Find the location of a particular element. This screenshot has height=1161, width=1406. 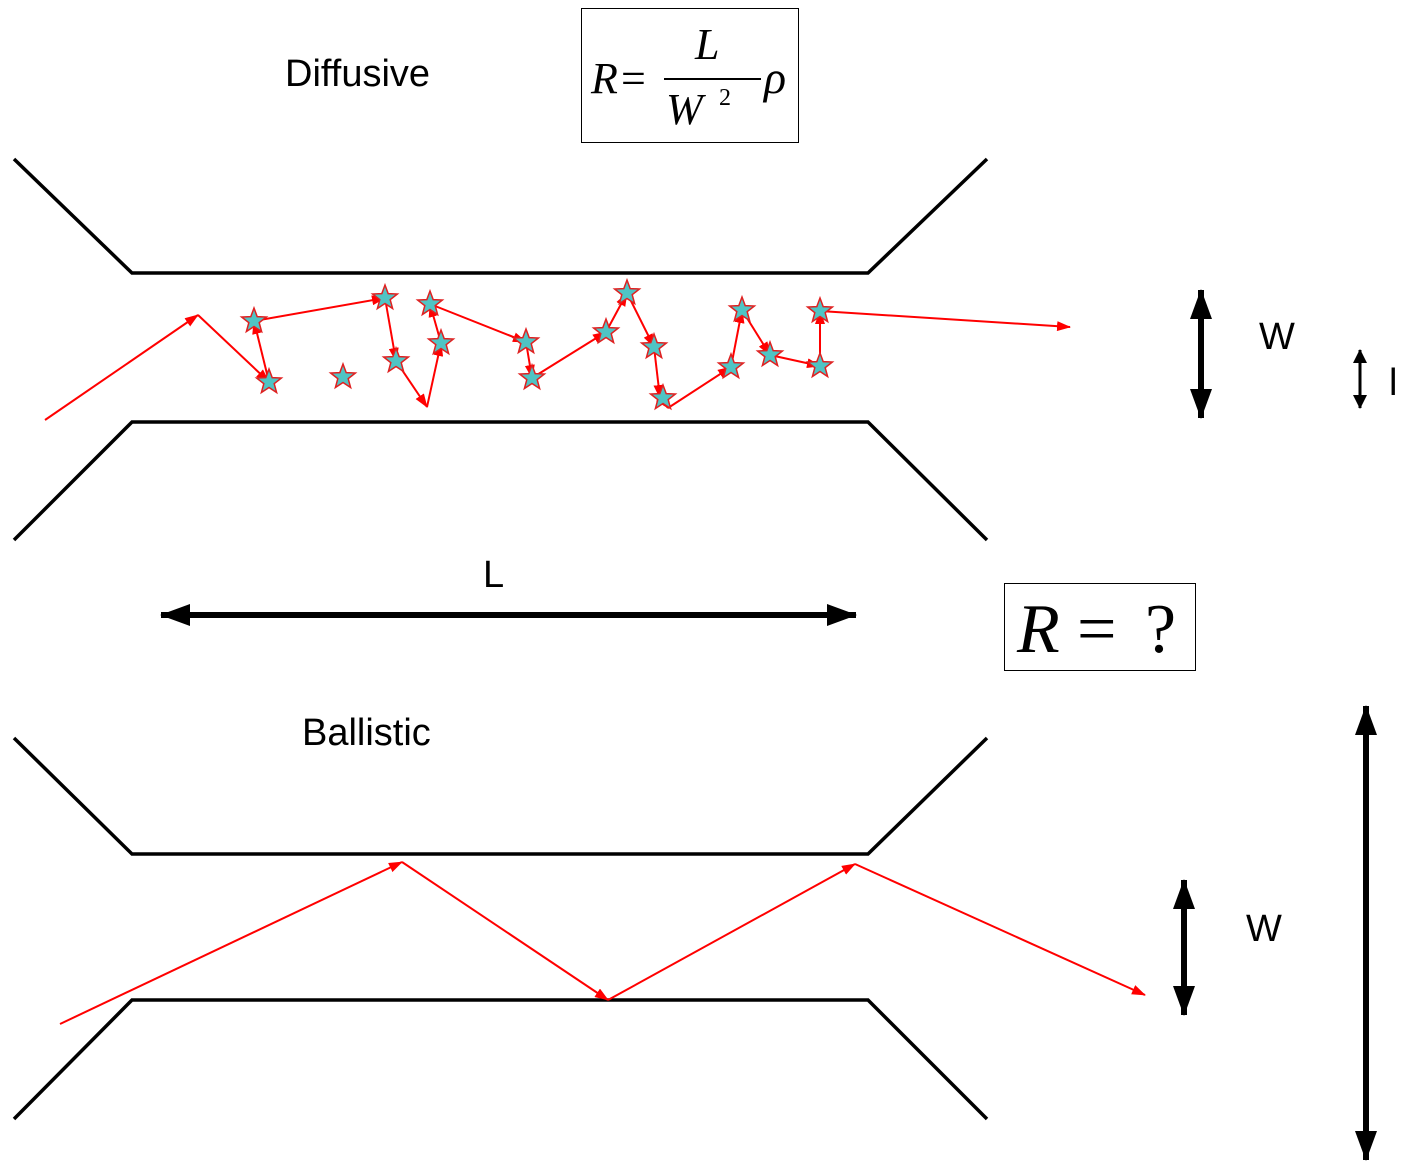

question-lhs: R is located at coordinates (1038, 629).